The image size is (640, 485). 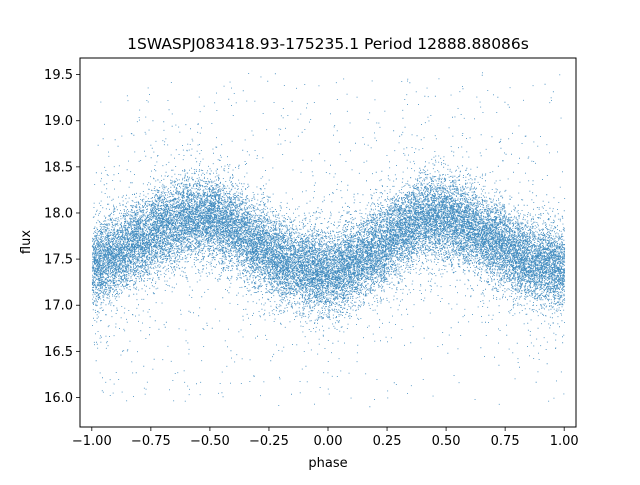 What do you see at coordinates (58, 213) in the screenshot?
I see `y-tick-label: 18.0` at bounding box center [58, 213].